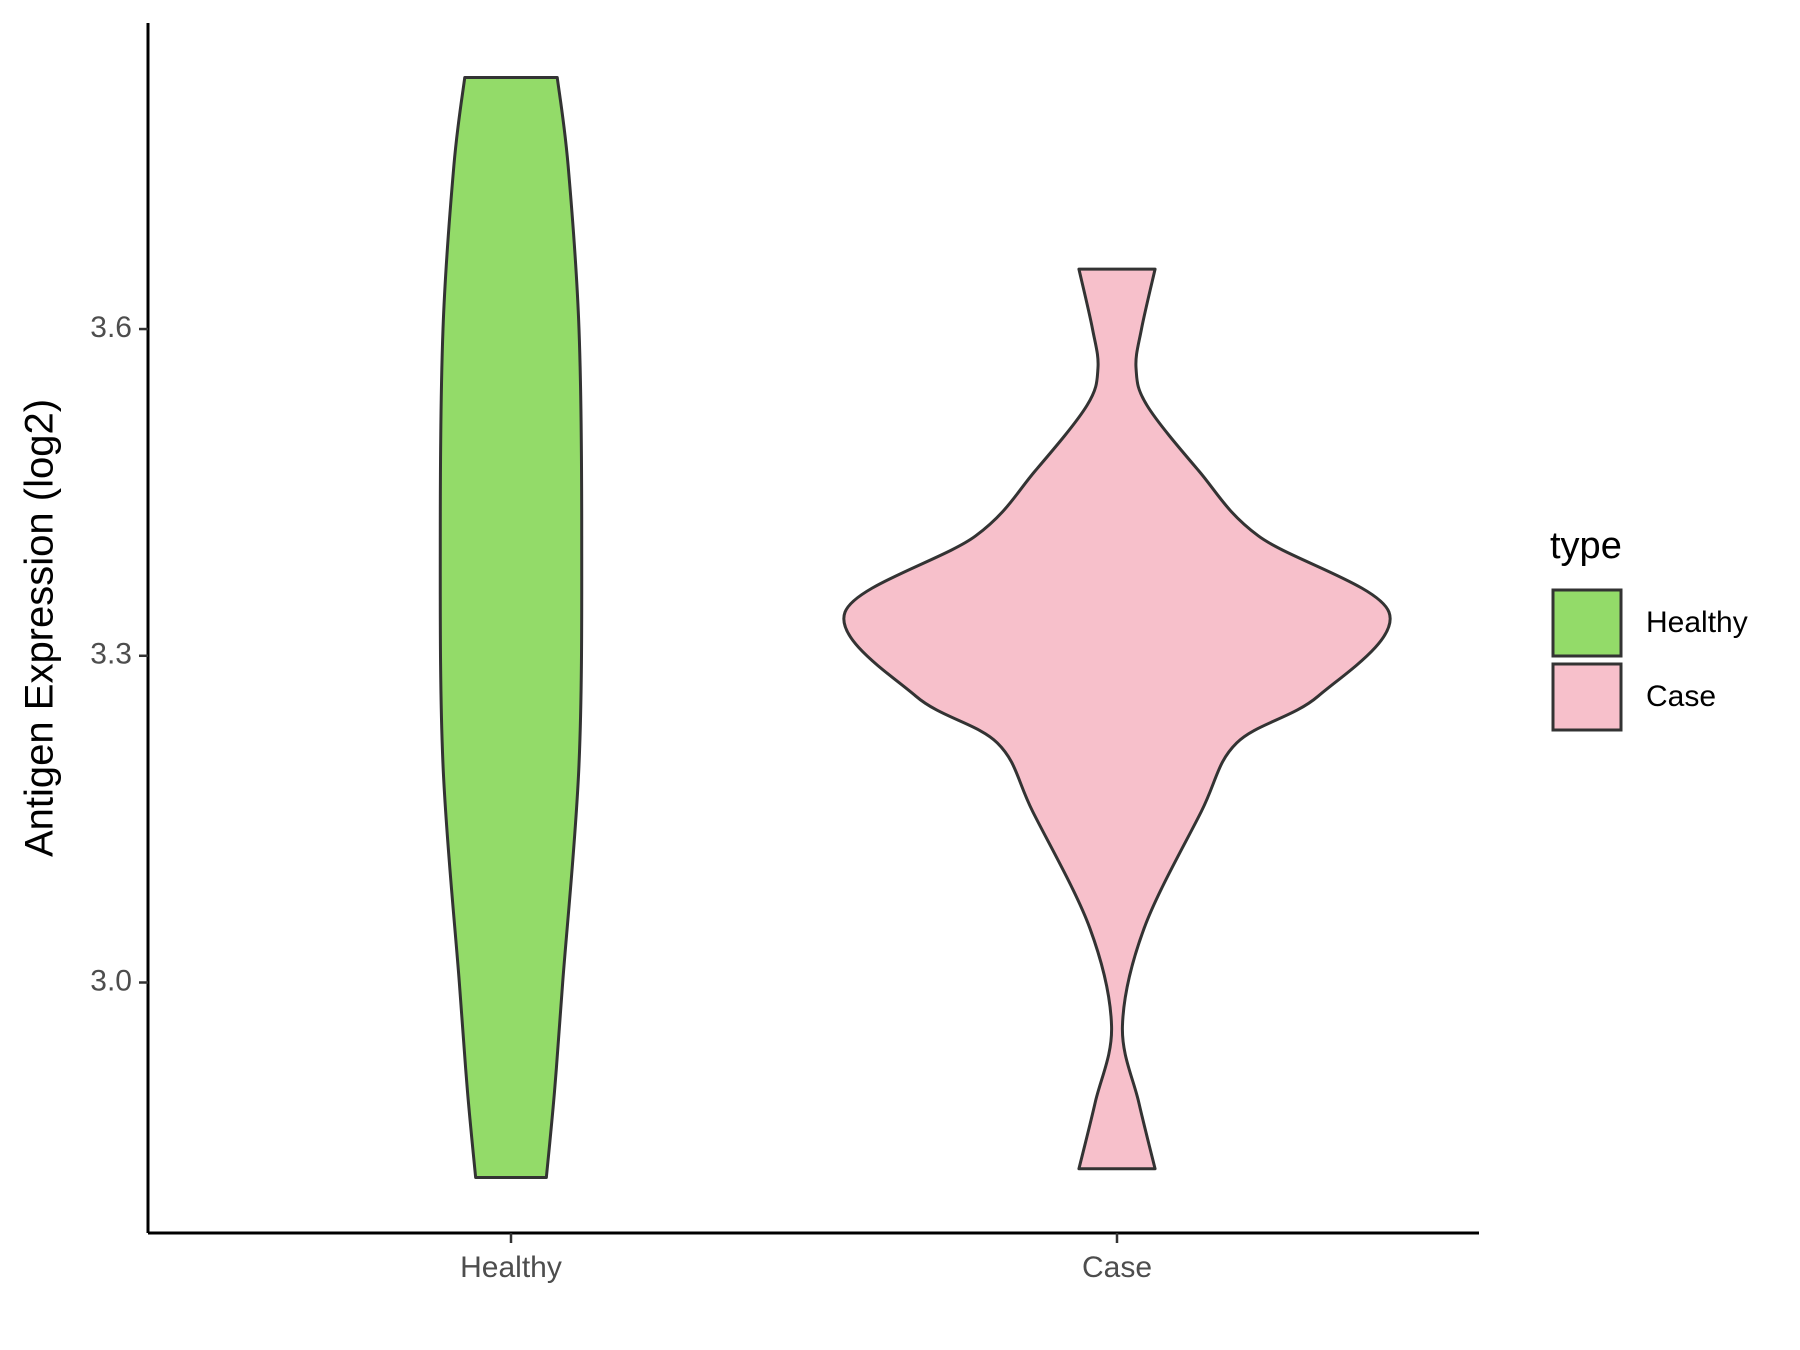  What do you see at coordinates (111, 980) in the screenshot?
I see `y-tick-label: 3.0` at bounding box center [111, 980].